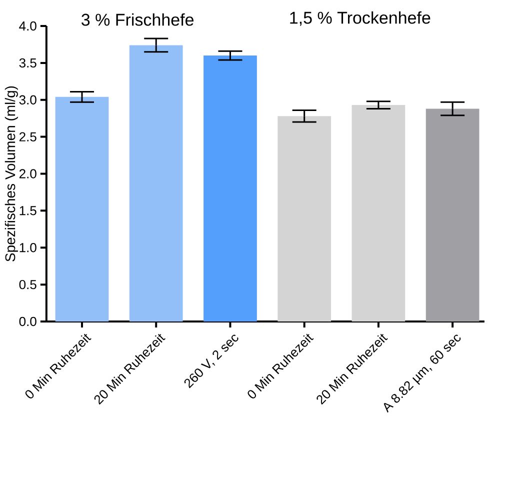  What do you see at coordinates (27, 63) in the screenshot?
I see `y-tick-label: 3.5` at bounding box center [27, 63].